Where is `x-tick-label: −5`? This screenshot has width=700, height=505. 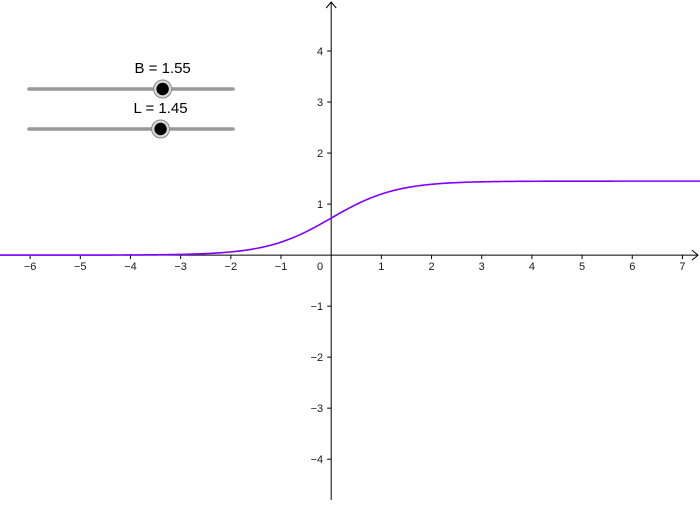 x-tick-label: −5 is located at coordinates (80, 267).